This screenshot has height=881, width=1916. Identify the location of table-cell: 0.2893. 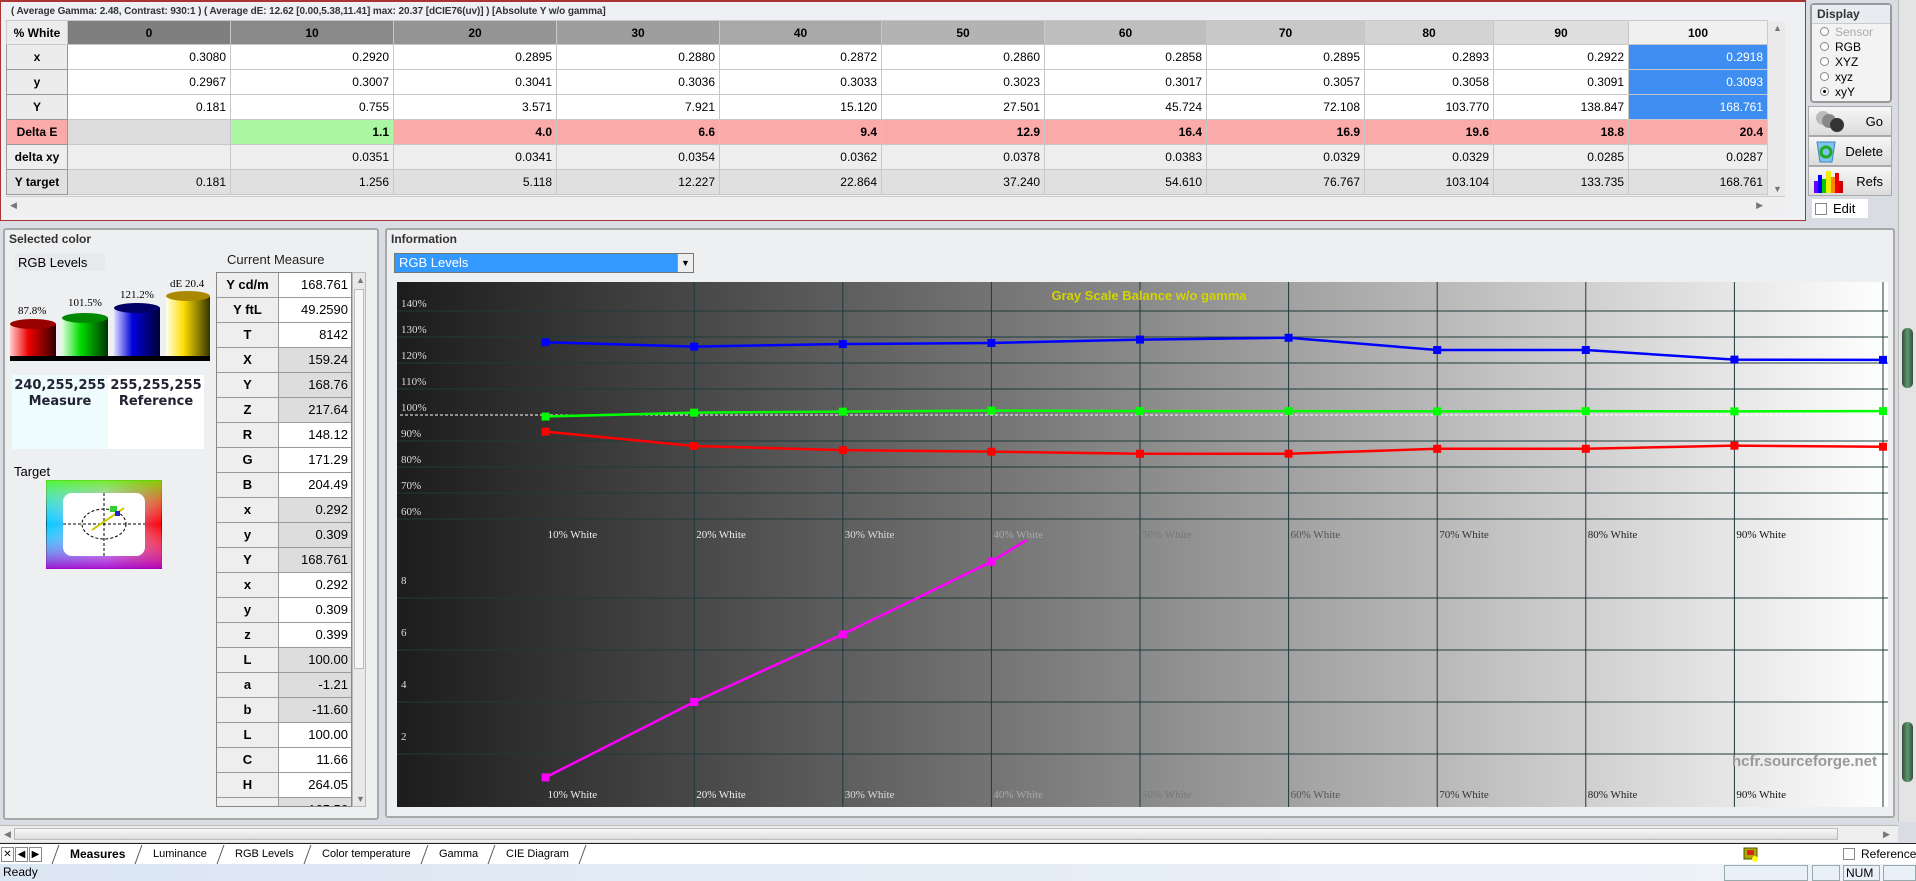
(1429, 57).